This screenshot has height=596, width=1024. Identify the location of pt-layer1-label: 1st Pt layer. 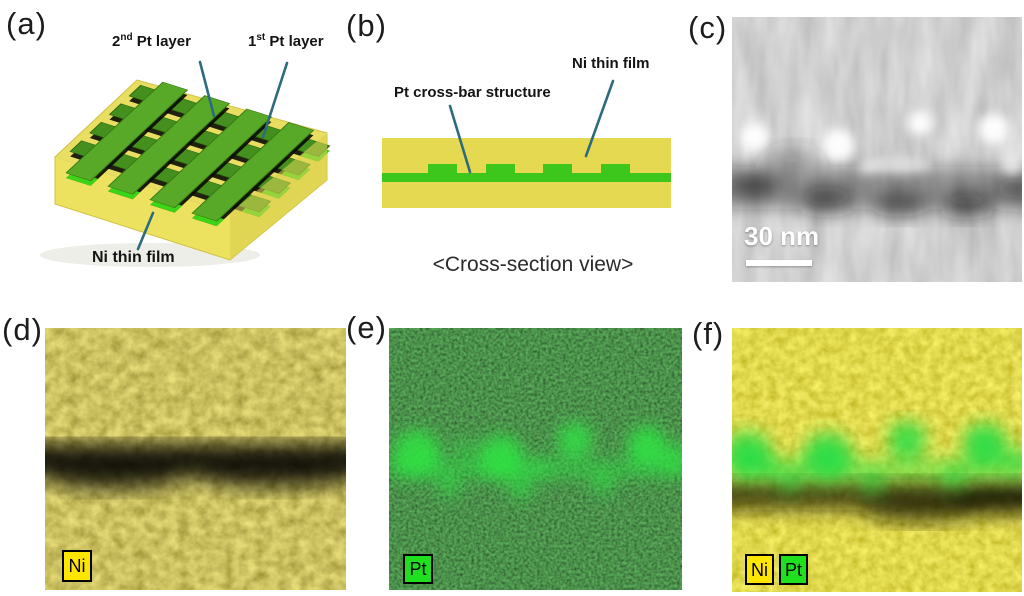
(286, 41).